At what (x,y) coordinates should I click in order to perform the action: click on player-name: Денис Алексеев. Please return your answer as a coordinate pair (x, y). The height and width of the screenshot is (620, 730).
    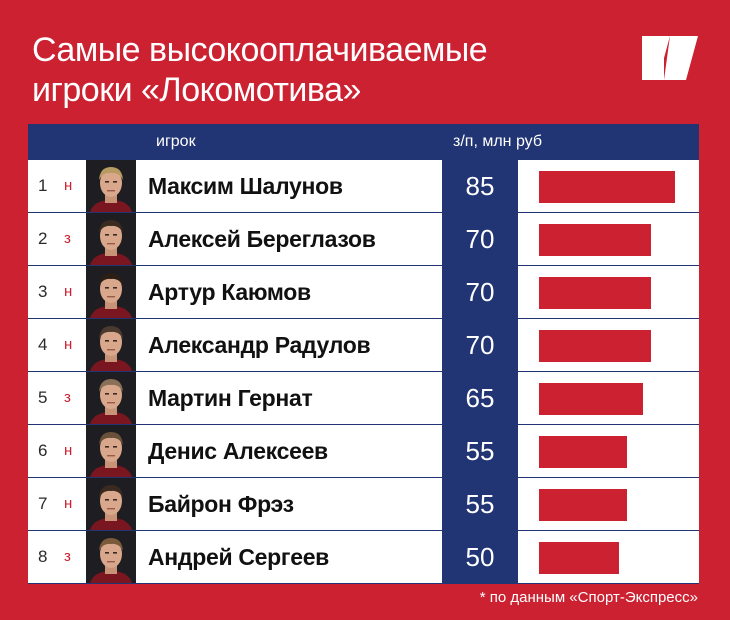
    Looking at the image, I should click on (238, 451).